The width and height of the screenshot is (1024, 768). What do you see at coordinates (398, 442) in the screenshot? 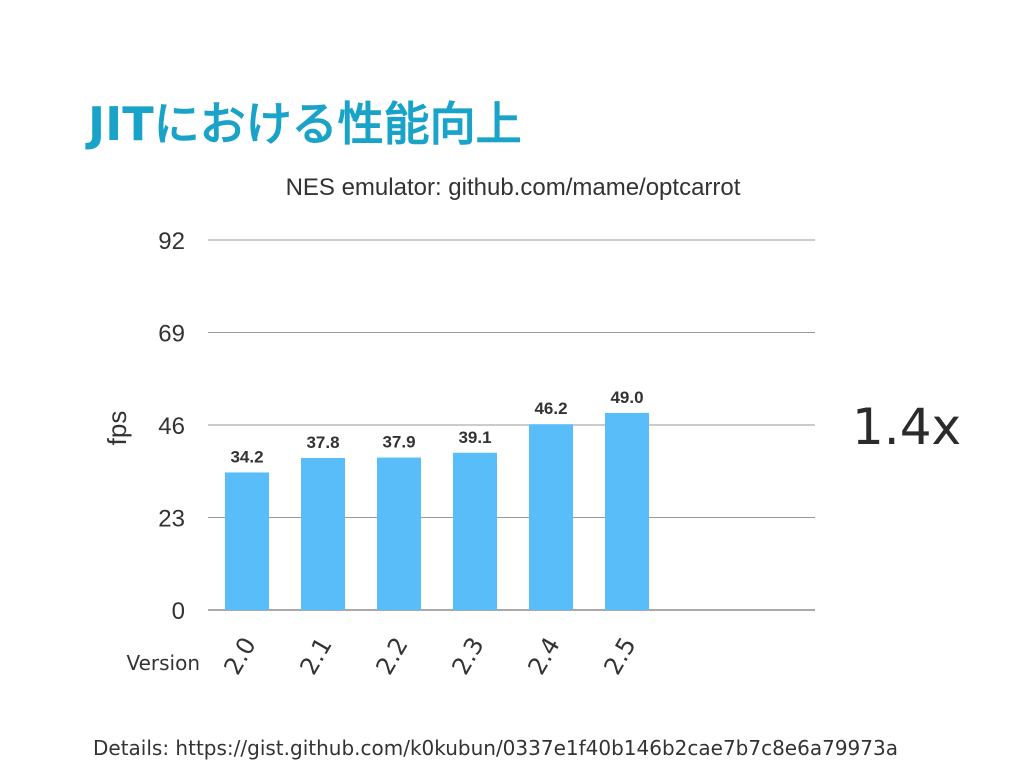
I see `bar-value-label: 37.9` at bounding box center [398, 442].